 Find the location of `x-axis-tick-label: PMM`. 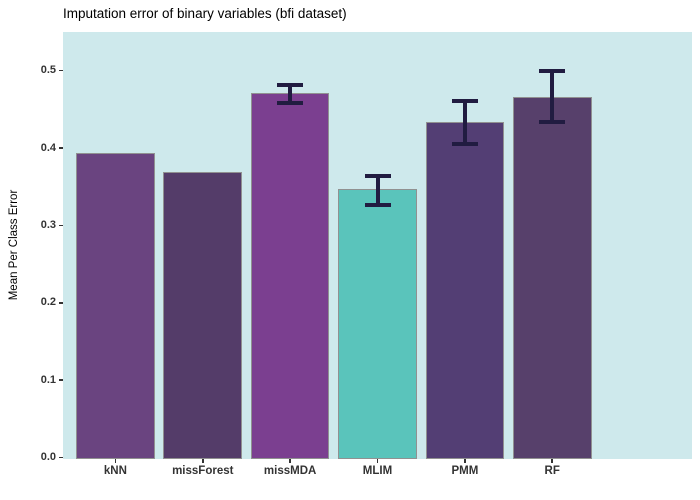

x-axis-tick-label: PMM is located at coordinates (465, 471).